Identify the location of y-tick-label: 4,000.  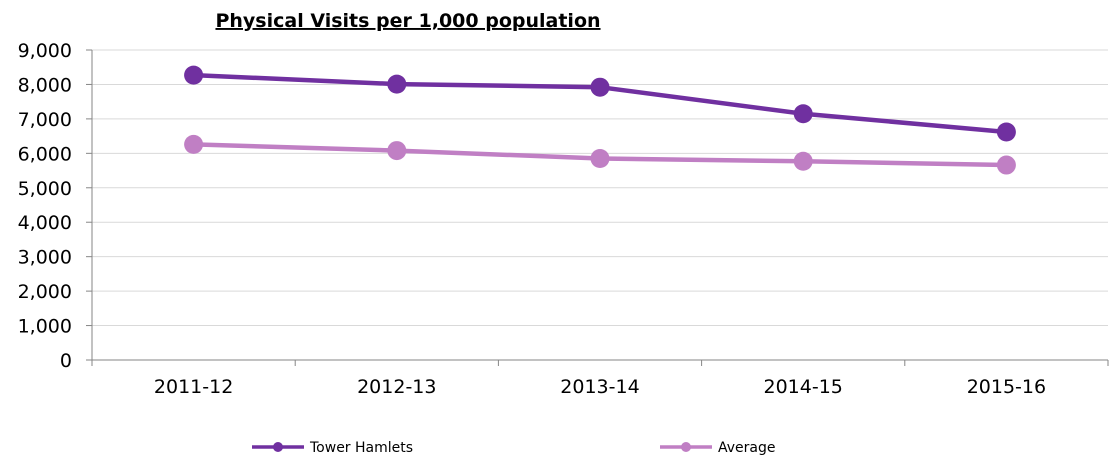
(45, 223).